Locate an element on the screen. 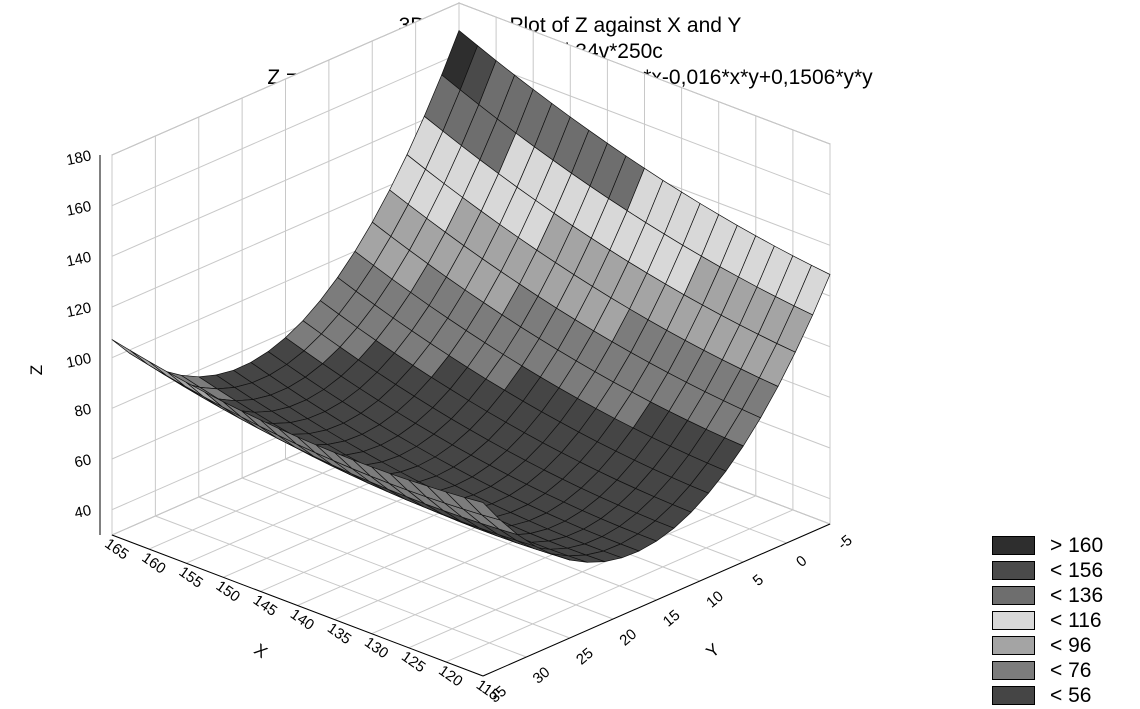  legend-item: < 136 is located at coordinates (1065, 596).